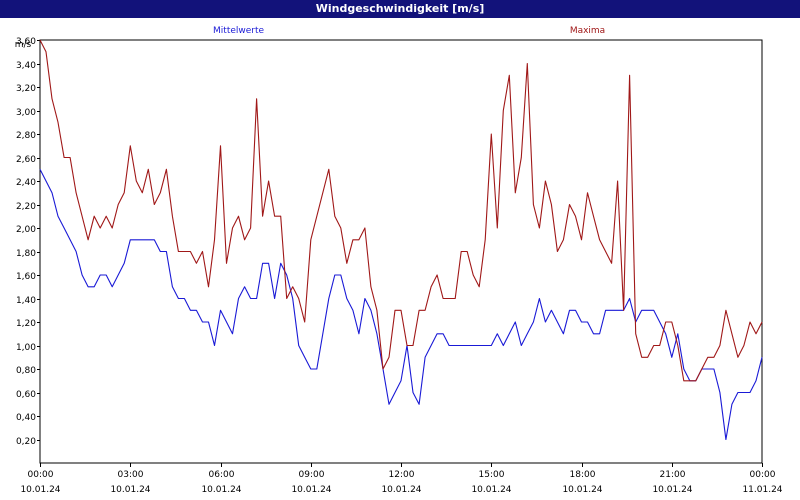 The image size is (800, 500). I want to click on y-tick-label: 0,80, so click(26, 371).